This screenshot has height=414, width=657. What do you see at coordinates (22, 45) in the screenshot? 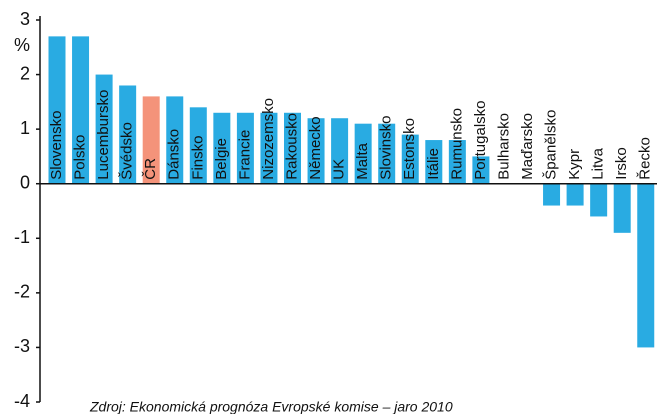
I see `y-axis-label: %` at bounding box center [22, 45].